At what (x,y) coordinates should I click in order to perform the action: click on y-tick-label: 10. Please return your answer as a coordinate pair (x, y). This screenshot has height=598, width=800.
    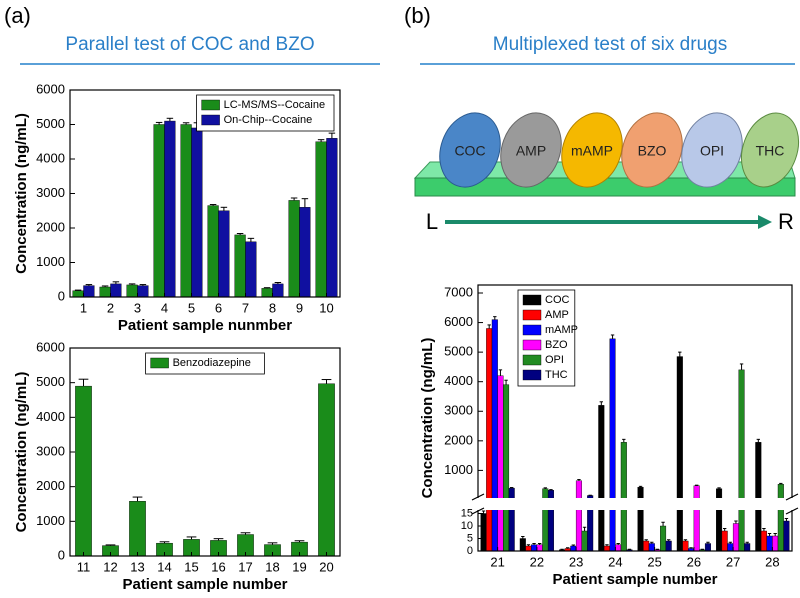
    Looking at the image, I should click on (467, 526).